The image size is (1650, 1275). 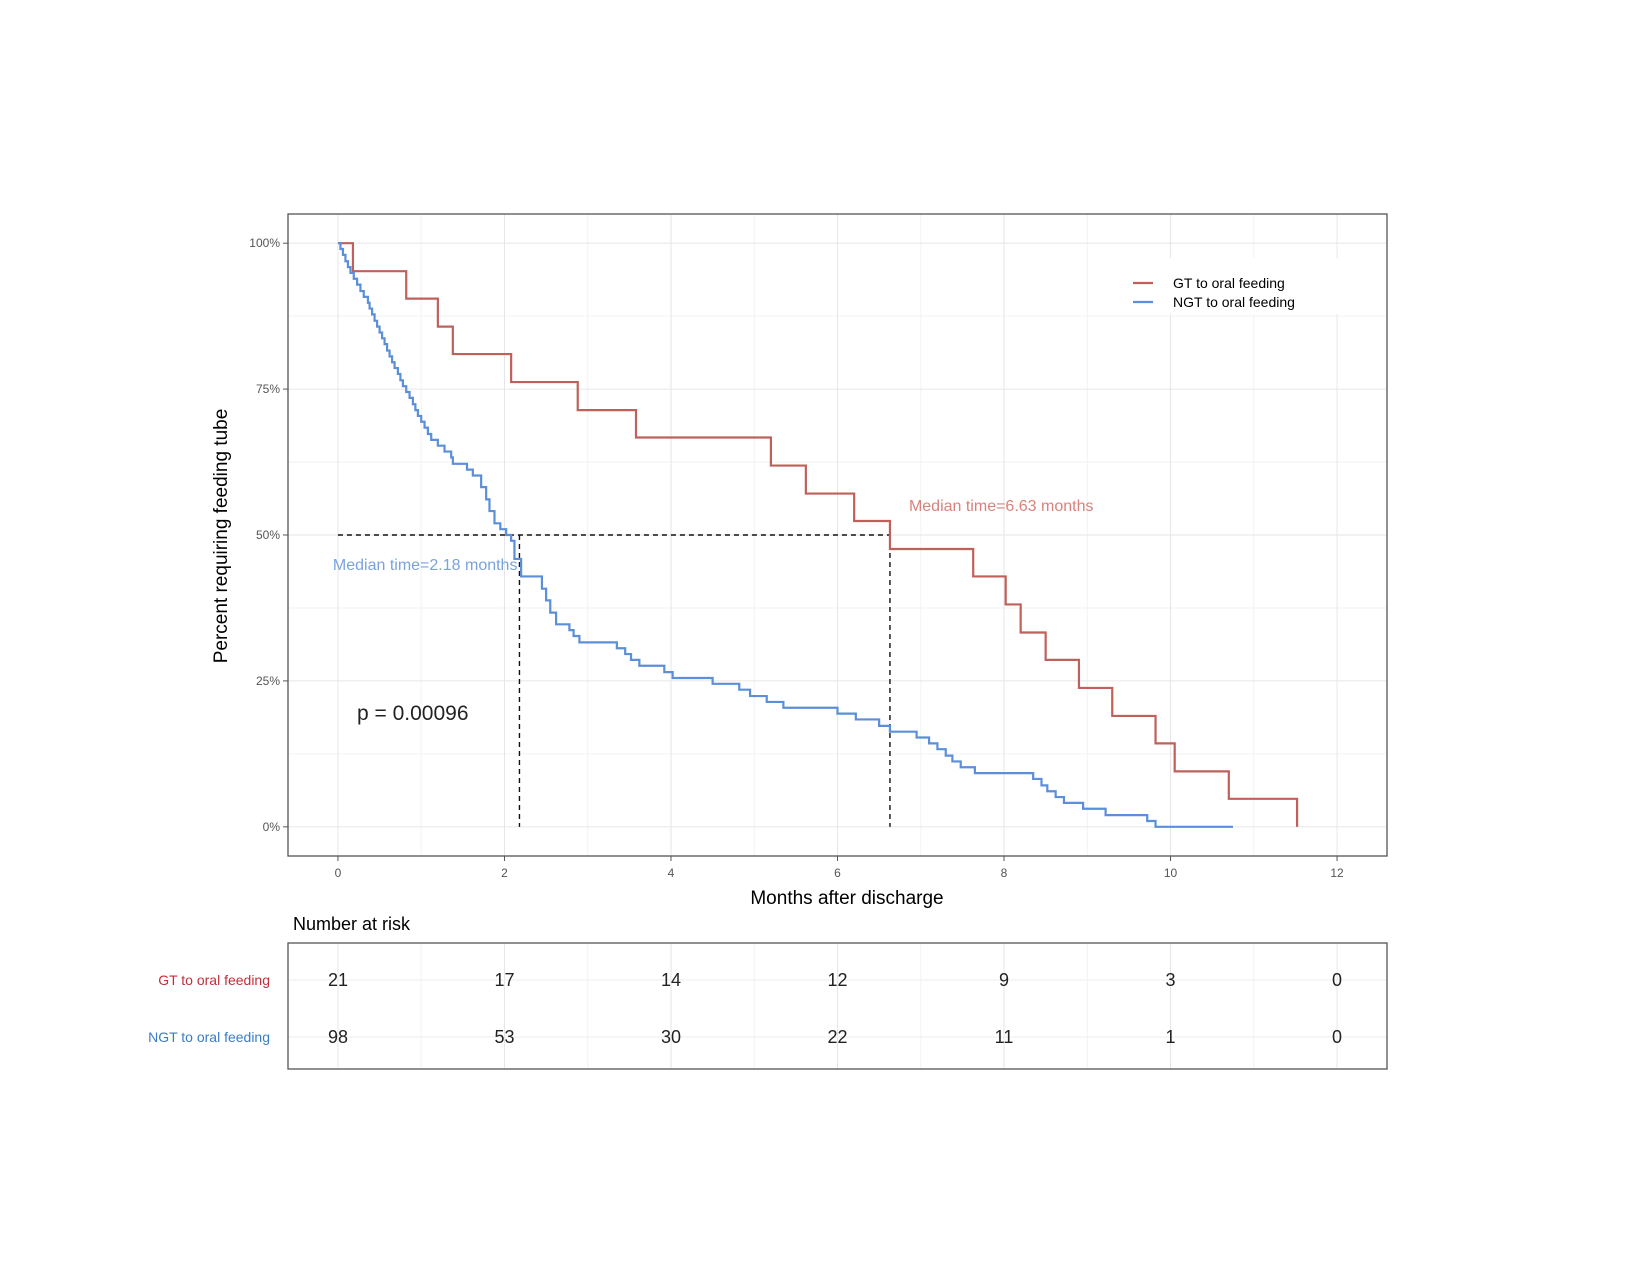 I want to click on gt-median-label: Median time=6.63 months, so click(x=1001, y=506).